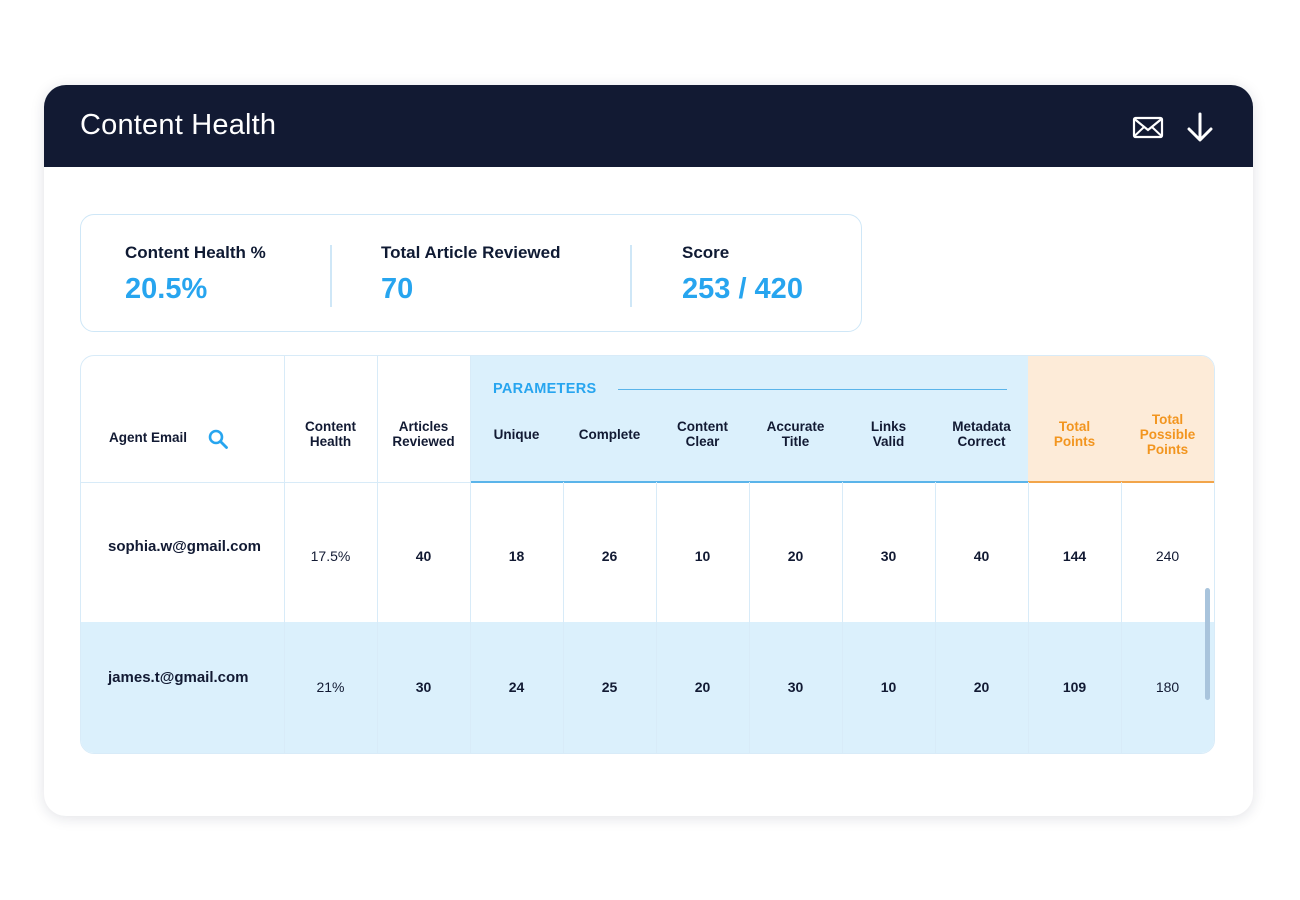 Image resolution: width=1300 pixels, height=900 pixels. Describe the element at coordinates (888, 426) in the screenshot. I see `header-line: Links` at that location.